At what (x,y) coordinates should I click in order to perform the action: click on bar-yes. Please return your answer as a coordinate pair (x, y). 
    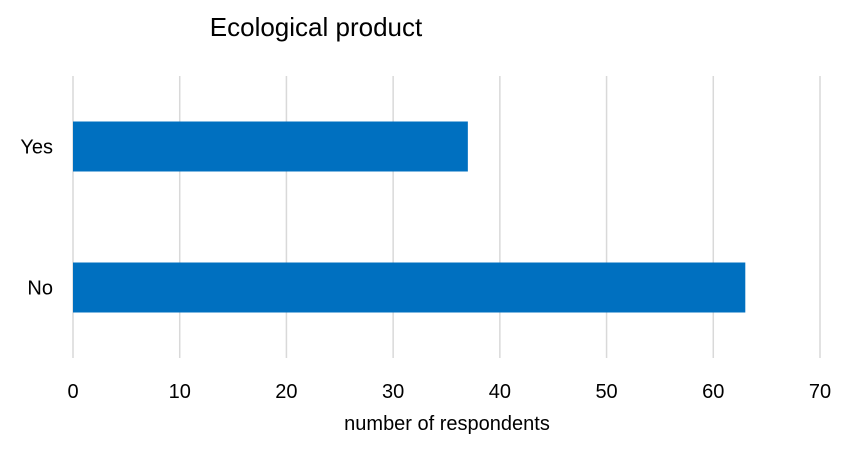
    Looking at the image, I should click on (270, 146).